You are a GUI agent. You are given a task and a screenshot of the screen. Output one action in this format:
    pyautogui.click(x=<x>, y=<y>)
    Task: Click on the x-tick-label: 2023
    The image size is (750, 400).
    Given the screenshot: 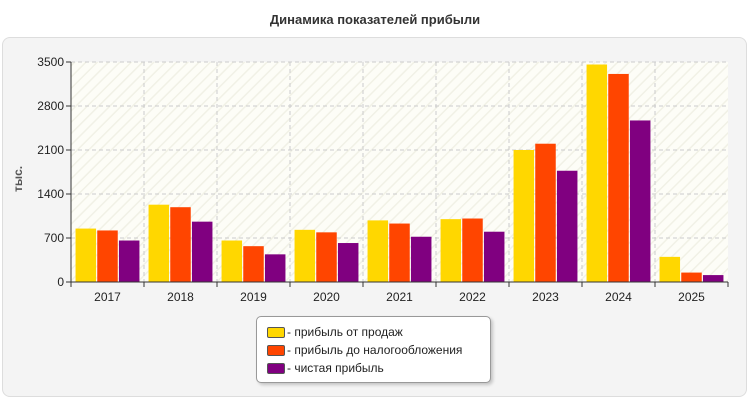 What is the action you would take?
    pyautogui.click(x=545, y=297)
    